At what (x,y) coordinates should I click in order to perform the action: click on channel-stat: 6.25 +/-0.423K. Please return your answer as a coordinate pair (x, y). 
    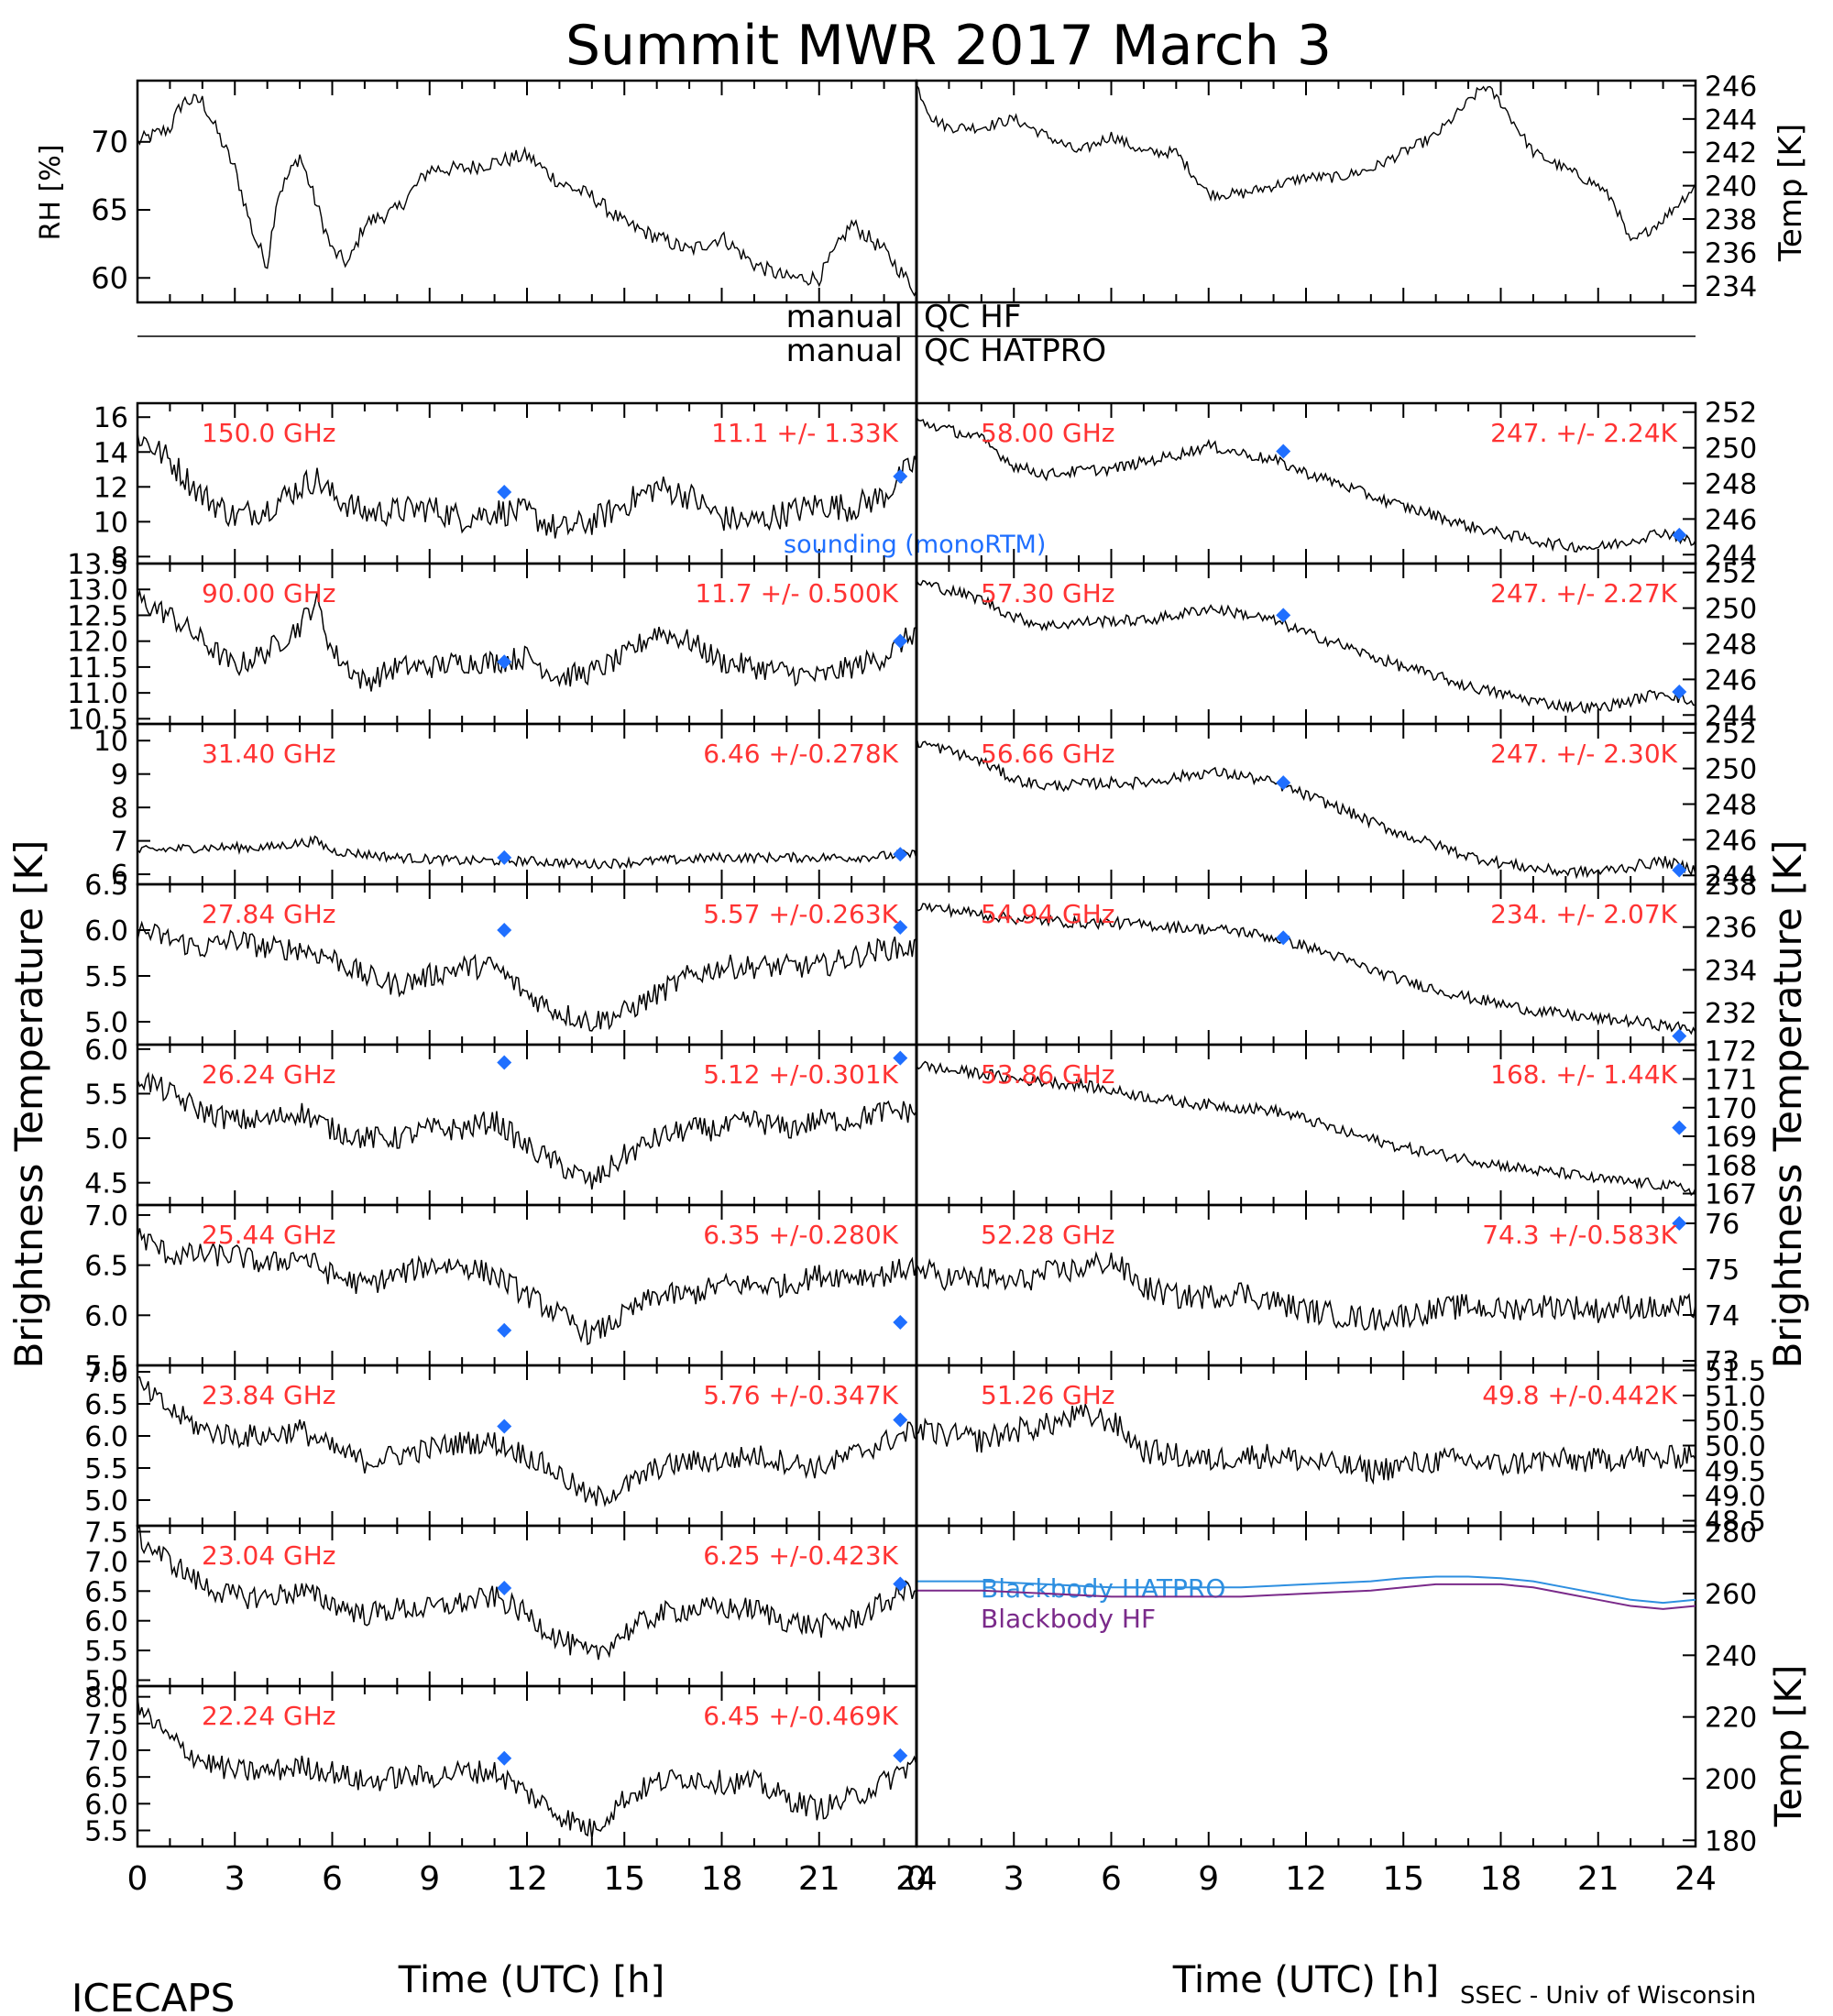
    Looking at the image, I should click on (800, 1555).